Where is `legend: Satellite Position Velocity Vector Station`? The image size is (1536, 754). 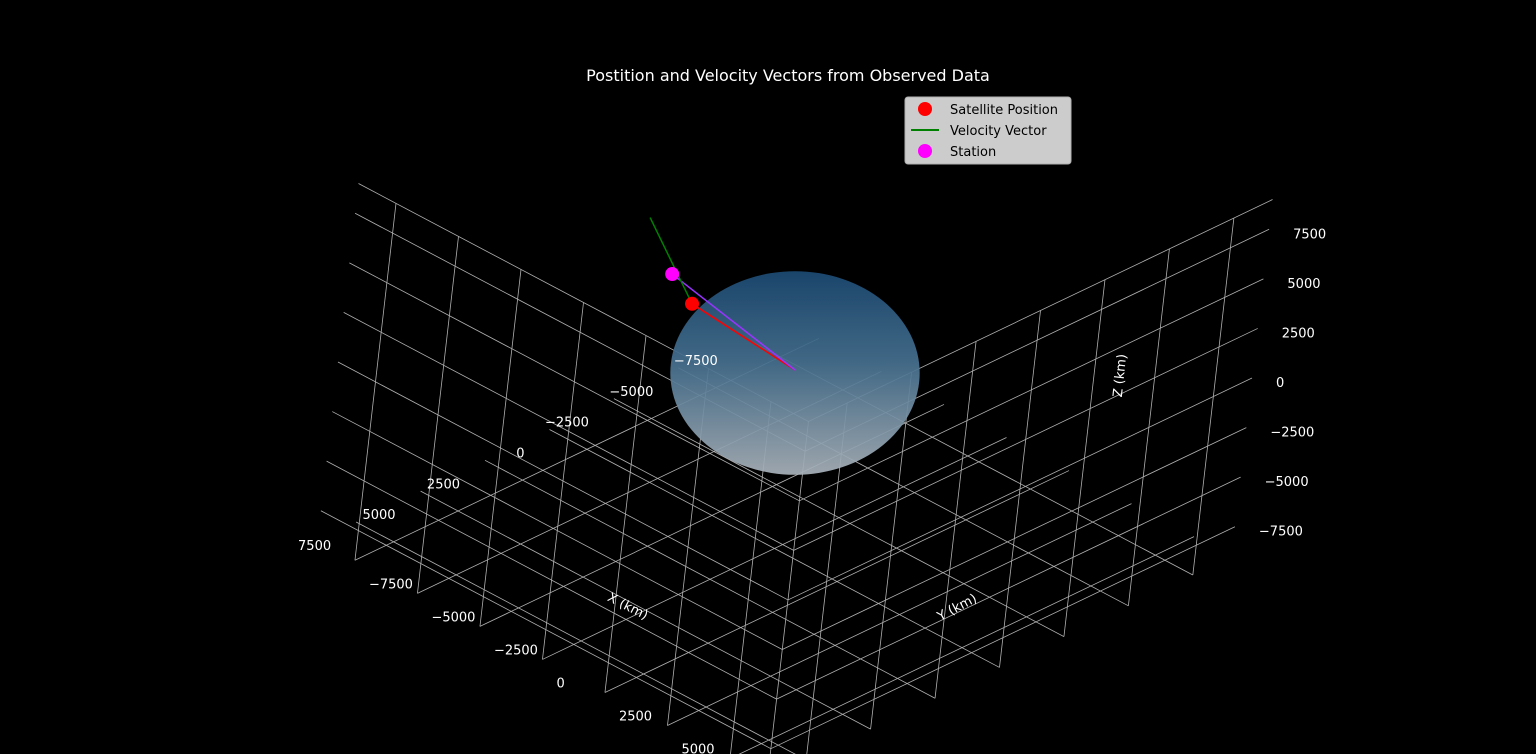 legend: Satellite Position Velocity Vector Station is located at coordinates (988, 130).